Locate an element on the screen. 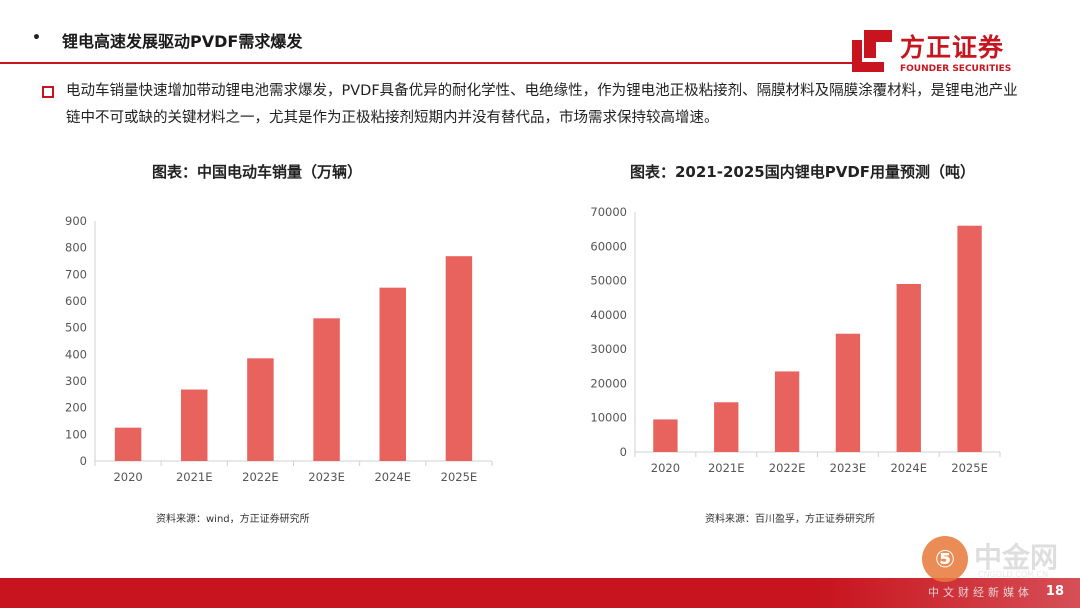 The height and width of the screenshot is (608, 1080). watermark-sub: 中文财经新媒体 is located at coordinates (980, 592).